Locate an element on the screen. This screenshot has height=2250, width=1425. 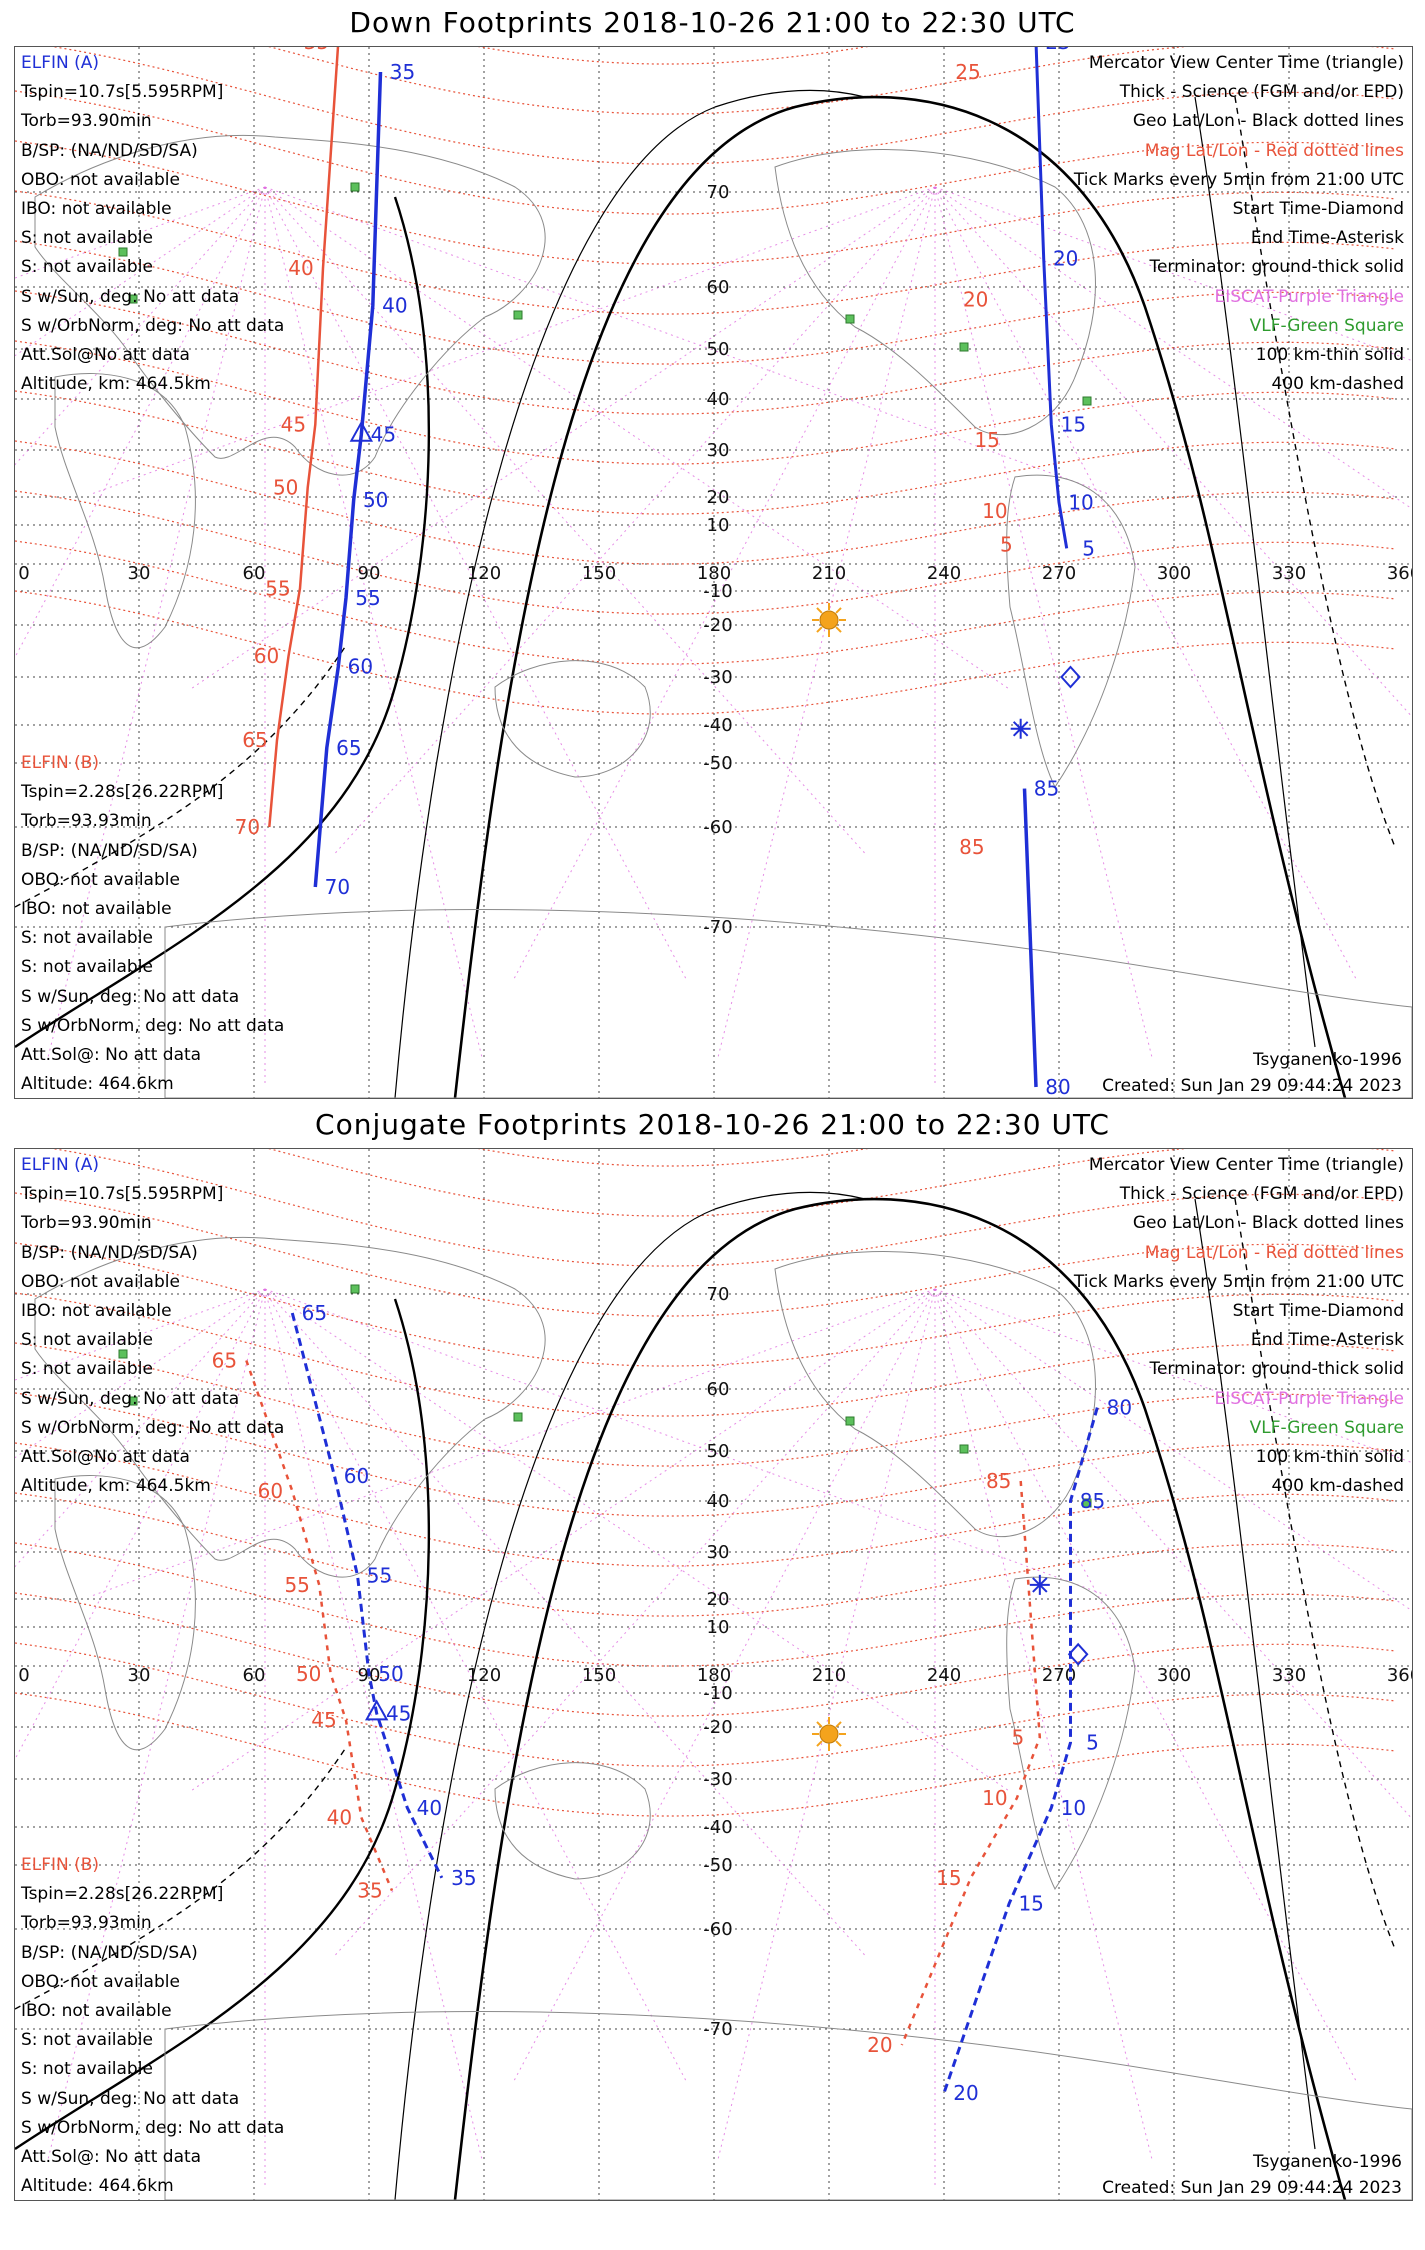
elfin-a-tick-label: 40 is located at coordinates (429, 1808).